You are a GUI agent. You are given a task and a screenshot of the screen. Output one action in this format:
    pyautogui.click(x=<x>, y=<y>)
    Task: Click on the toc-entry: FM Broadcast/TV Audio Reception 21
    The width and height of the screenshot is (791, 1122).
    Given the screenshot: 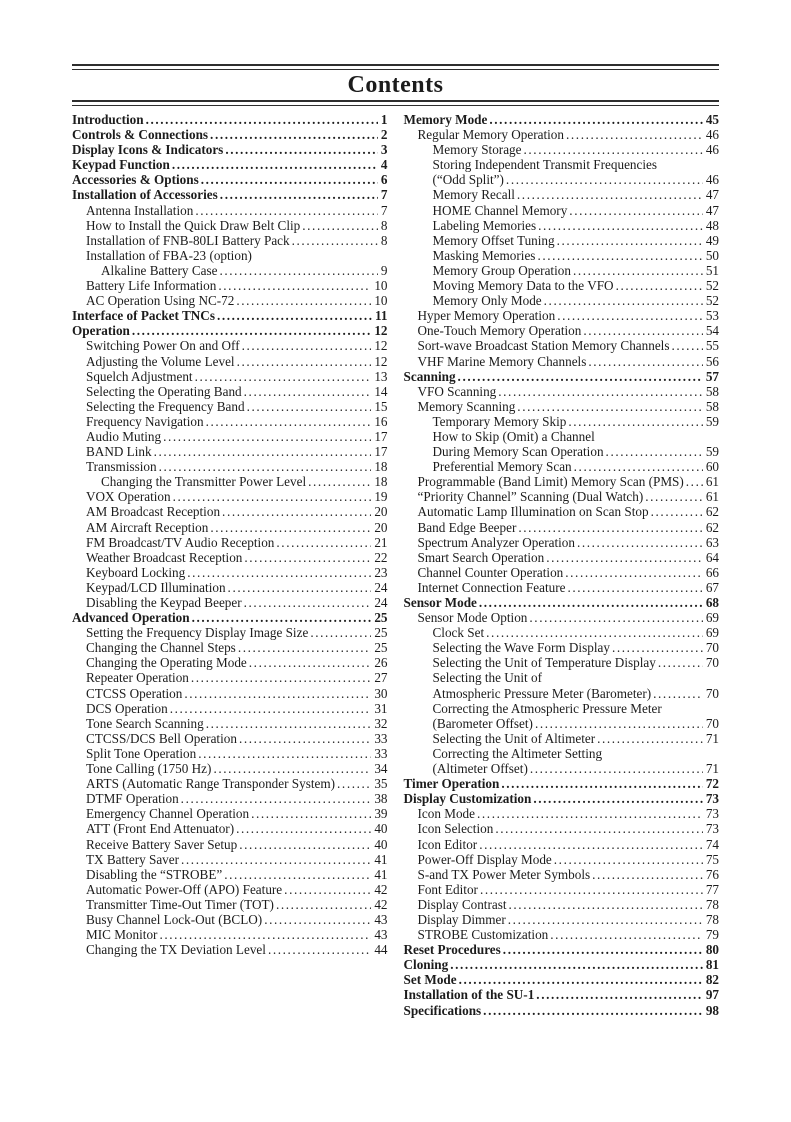 What is the action you would take?
    pyautogui.click(x=230, y=542)
    